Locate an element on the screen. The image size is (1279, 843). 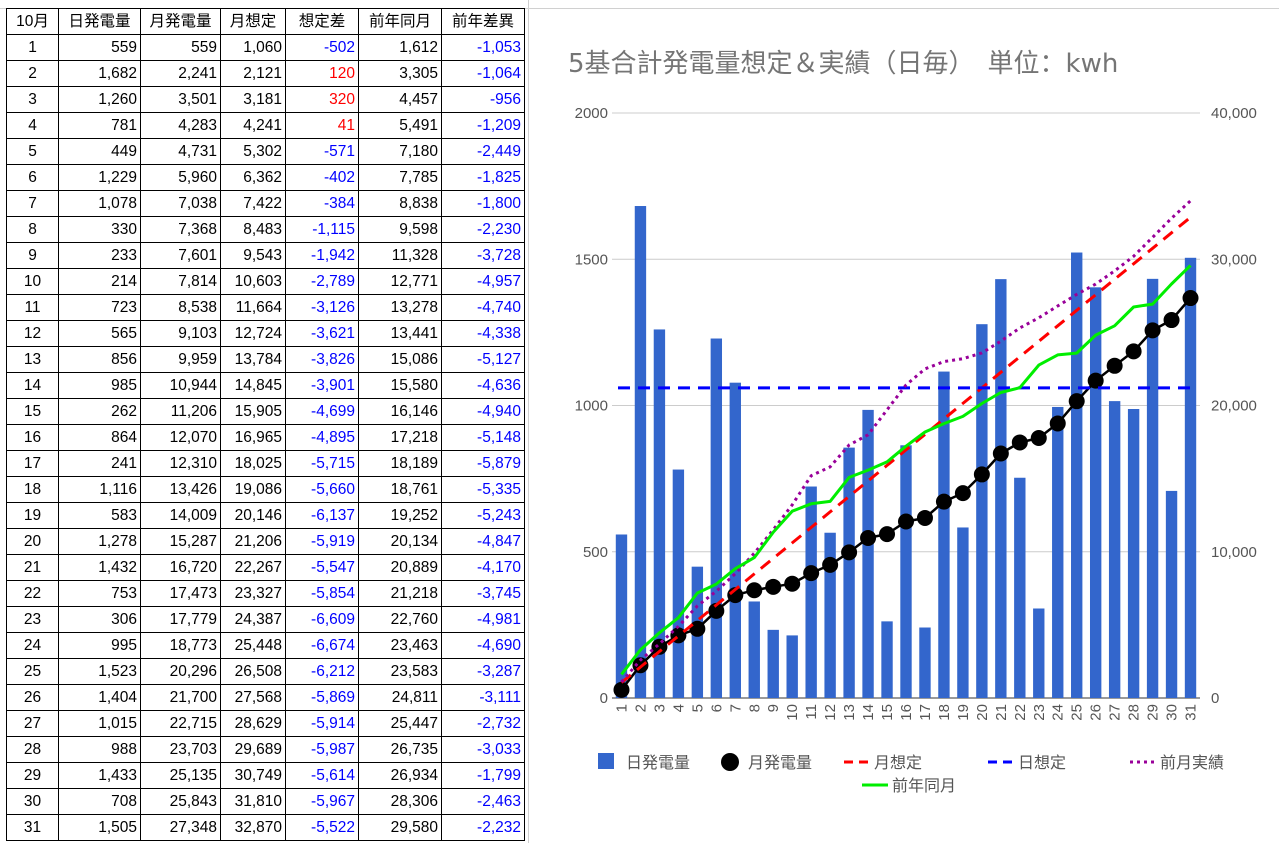
table-cell: 7,180 is located at coordinates (400, 151).